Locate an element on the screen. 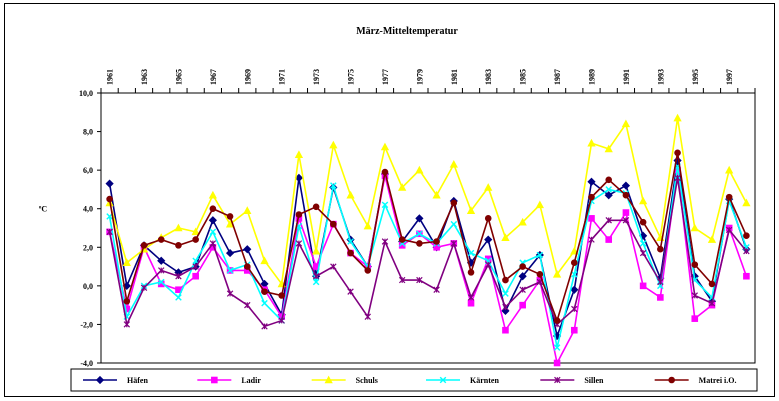 Image resolution: width=779 pixels, height=401 pixels. y-axis-label: ºC is located at coordinates (43, 209).